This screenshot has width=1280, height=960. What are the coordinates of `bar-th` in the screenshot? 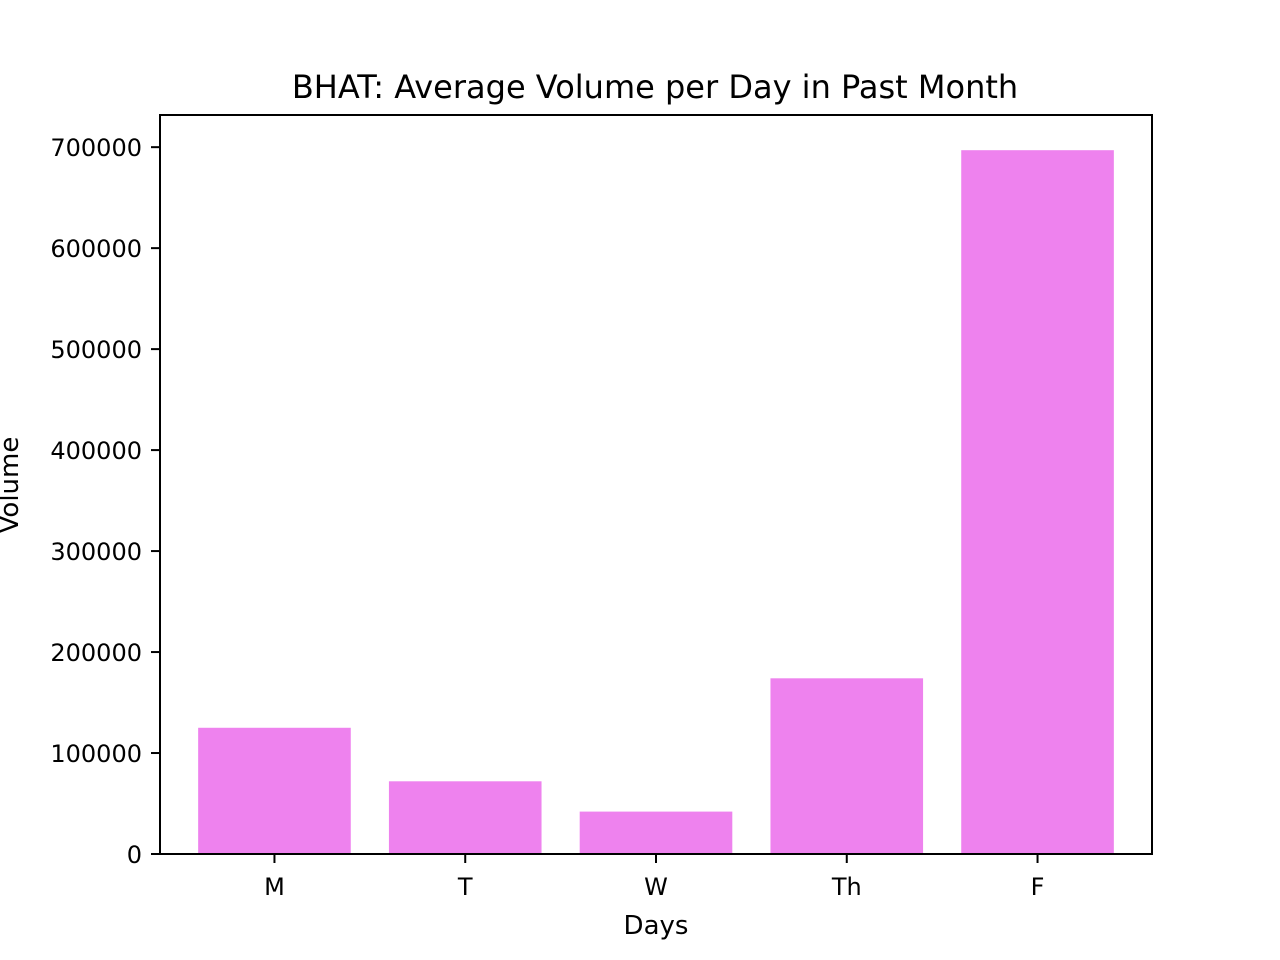 It's located at (847, 766).